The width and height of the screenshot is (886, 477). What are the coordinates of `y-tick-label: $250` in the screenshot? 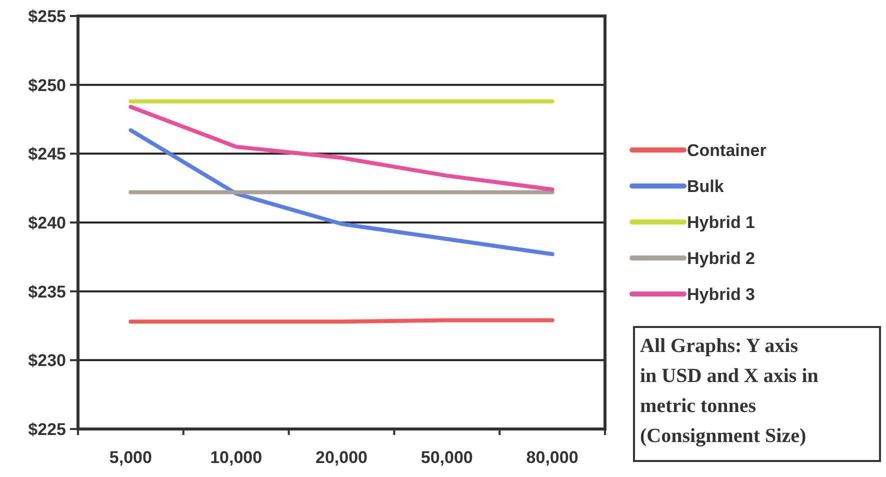 It's located at (47, 85).